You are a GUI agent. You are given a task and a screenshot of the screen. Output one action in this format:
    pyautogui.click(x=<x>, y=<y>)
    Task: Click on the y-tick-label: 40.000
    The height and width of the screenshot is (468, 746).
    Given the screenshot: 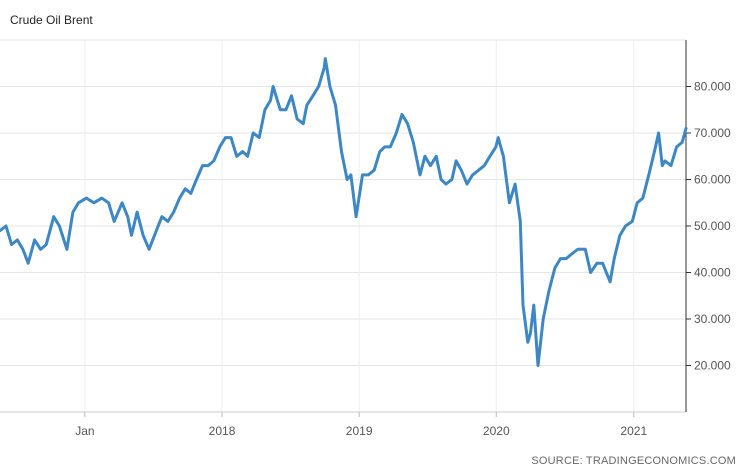 What is the action you would take?
    pyautogui.click(x=712, y=273)
    